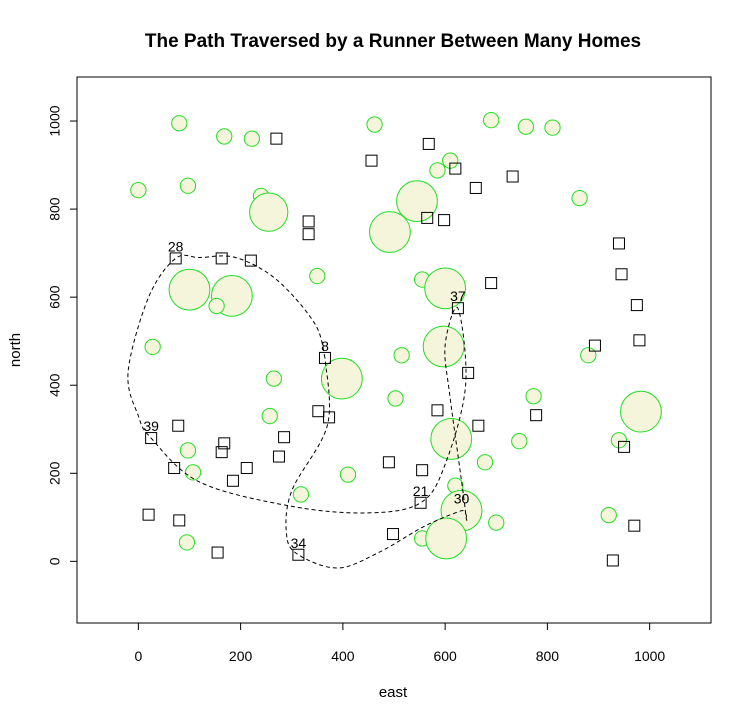 The image size is (751, 722). What do you see at coordinates (462, 499) in the screenshot?
I see `point-label: 30` at bounding box center [462, 499].